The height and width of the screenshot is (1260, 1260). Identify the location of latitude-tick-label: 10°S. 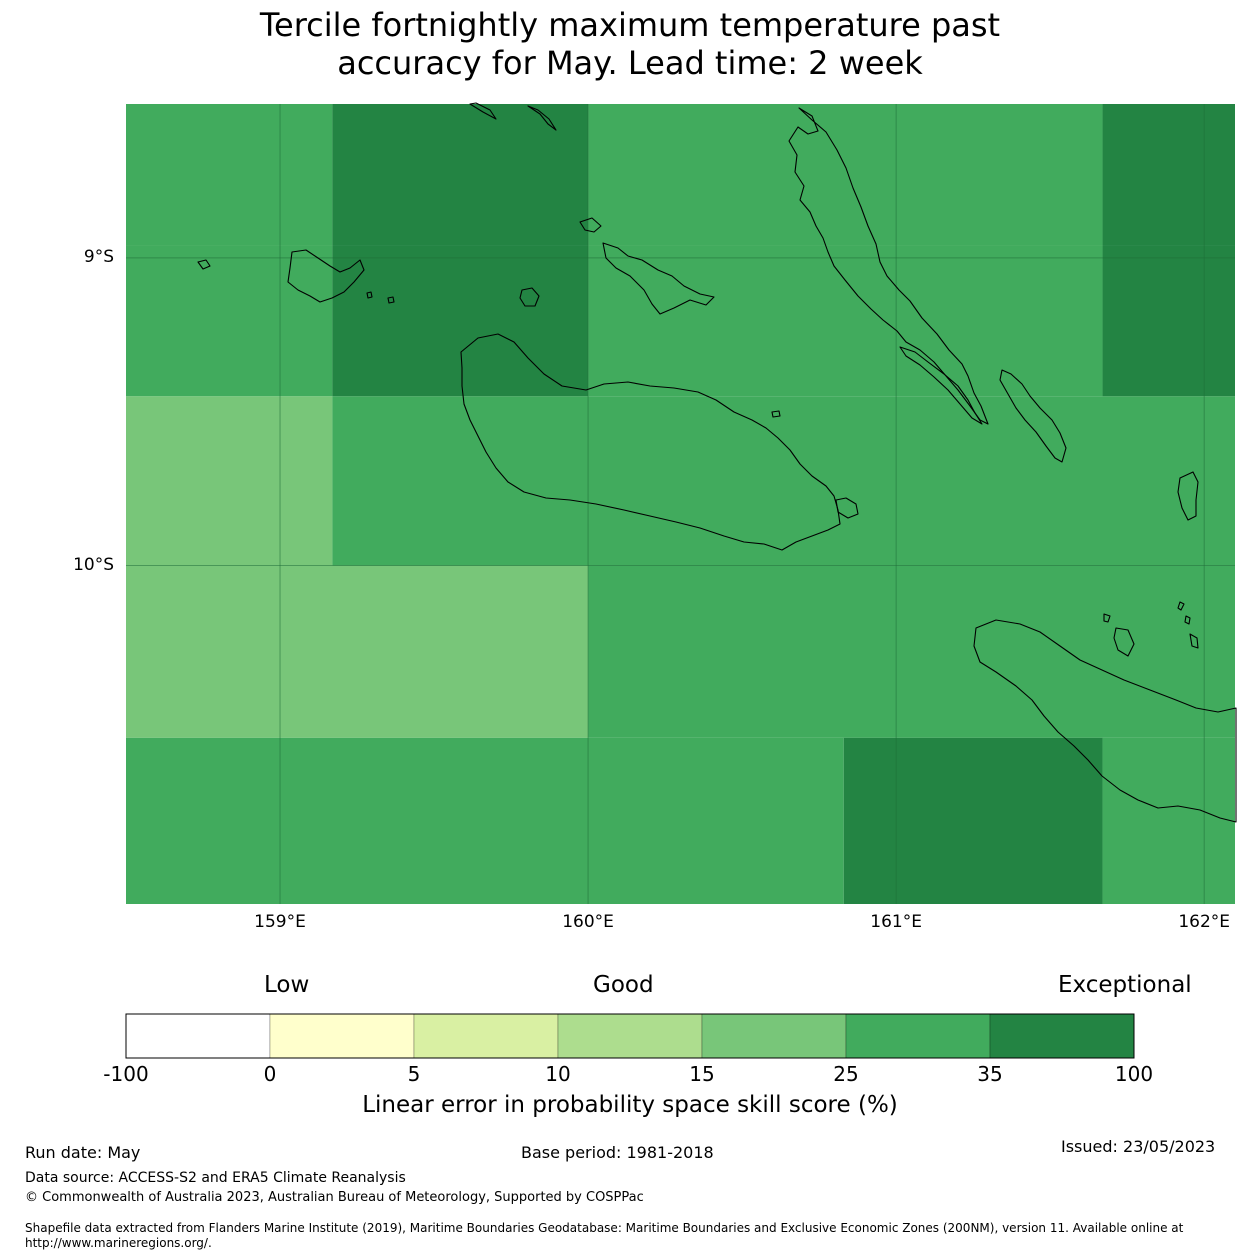
(93, 564).